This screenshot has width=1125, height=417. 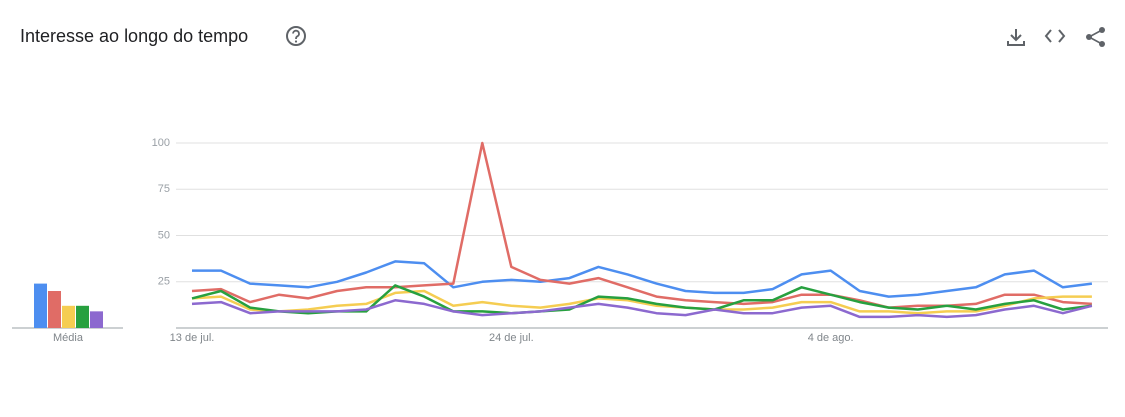 I want to click on y-tick-label: 25, so click(x=164, y=282).